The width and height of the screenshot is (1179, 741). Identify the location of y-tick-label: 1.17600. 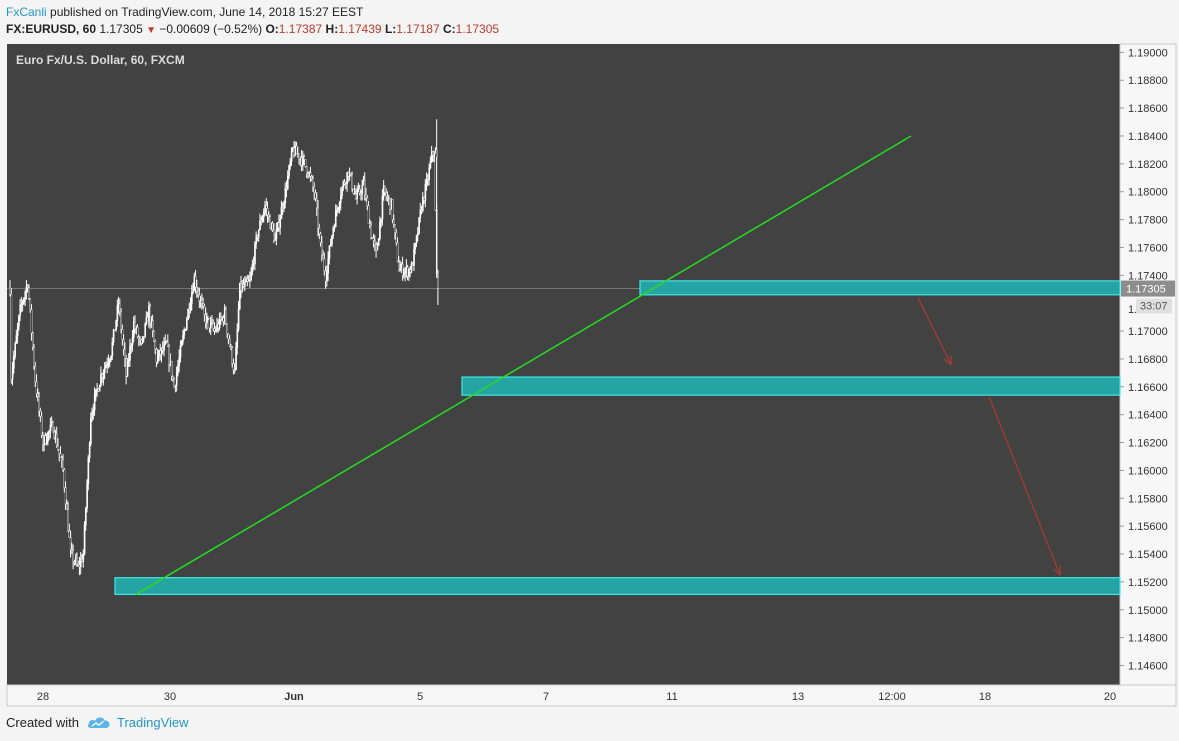
(1148, 248).